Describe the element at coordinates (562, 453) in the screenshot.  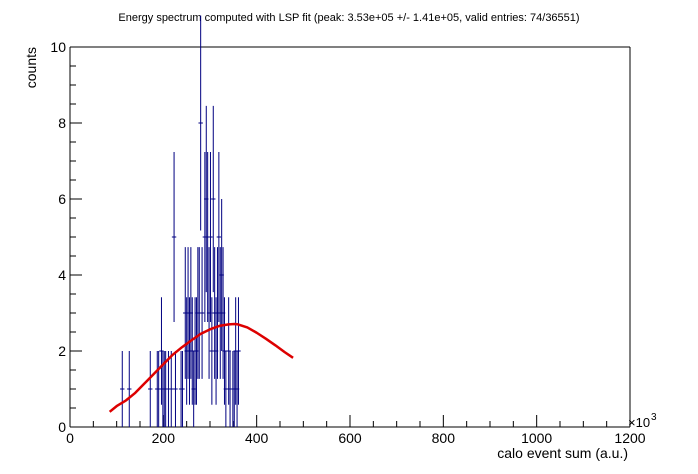
I see `x-axis-label: calo event sum (a.u.)` at that location.